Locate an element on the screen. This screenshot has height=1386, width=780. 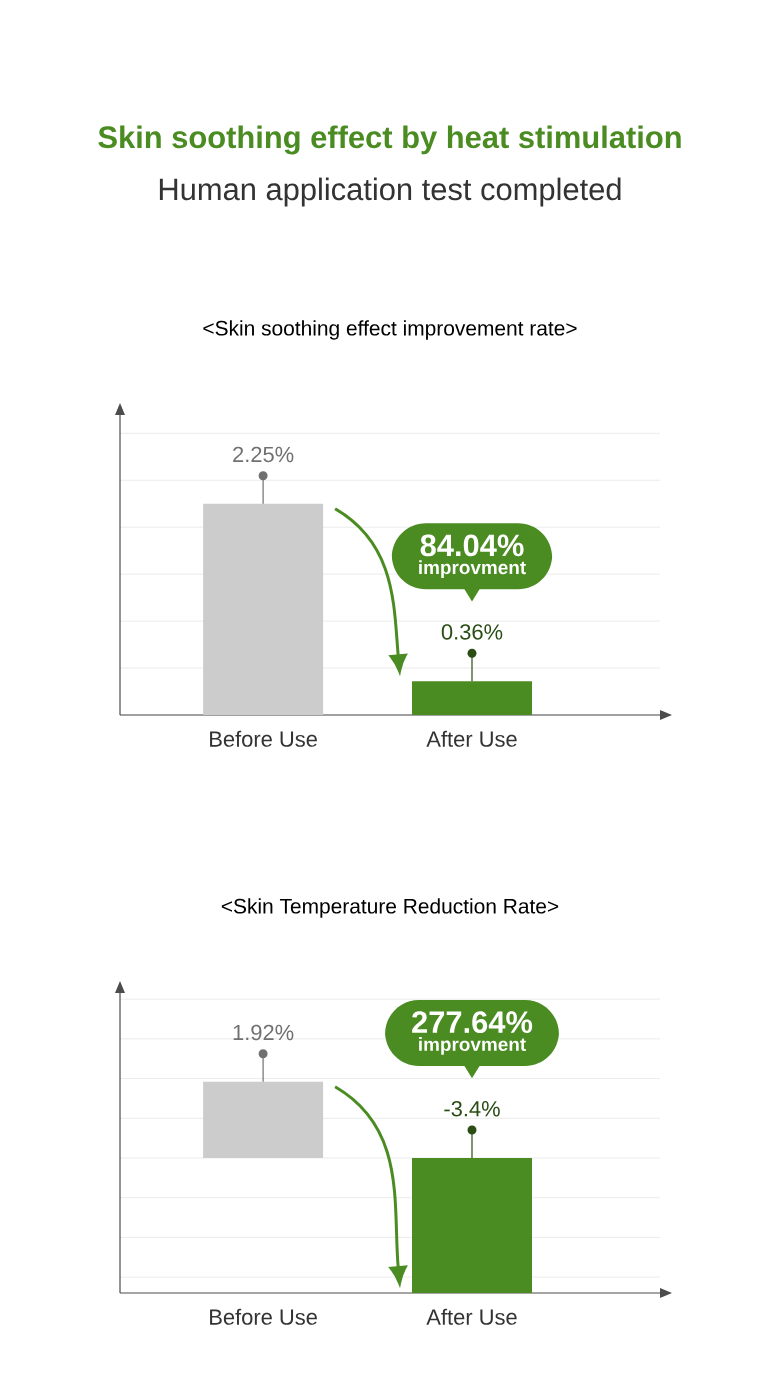
data-label: 2.25% is located at coordinates (263, 454).